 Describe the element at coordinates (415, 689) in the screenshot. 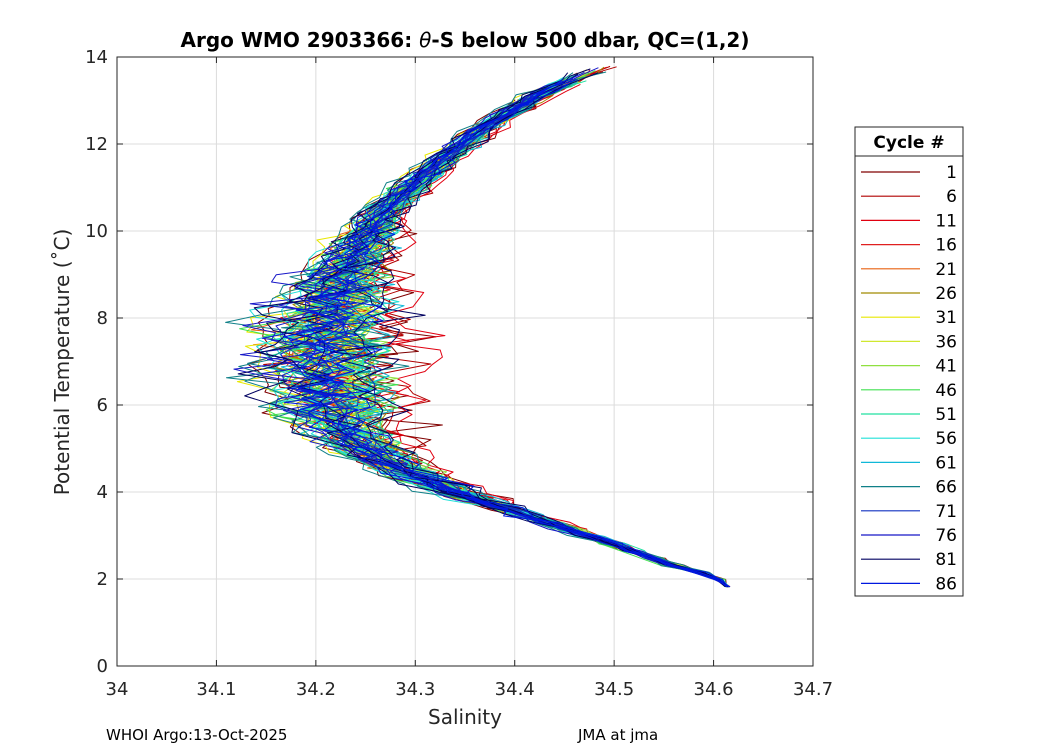

I see `x-tick-label: 34.3` at that location.